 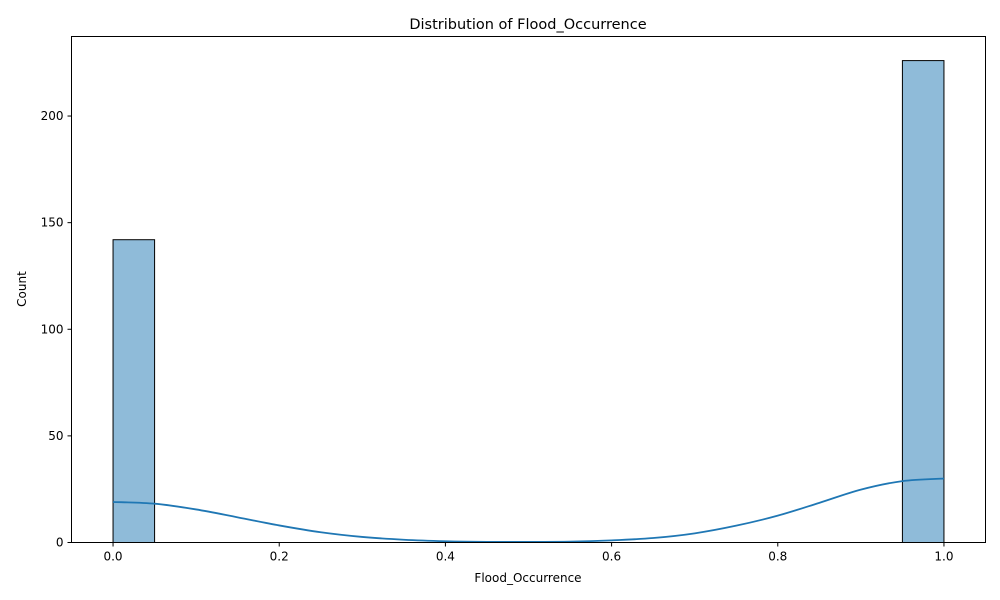 I want to click on y-tick-label: 200, so click(x=52, y=116).